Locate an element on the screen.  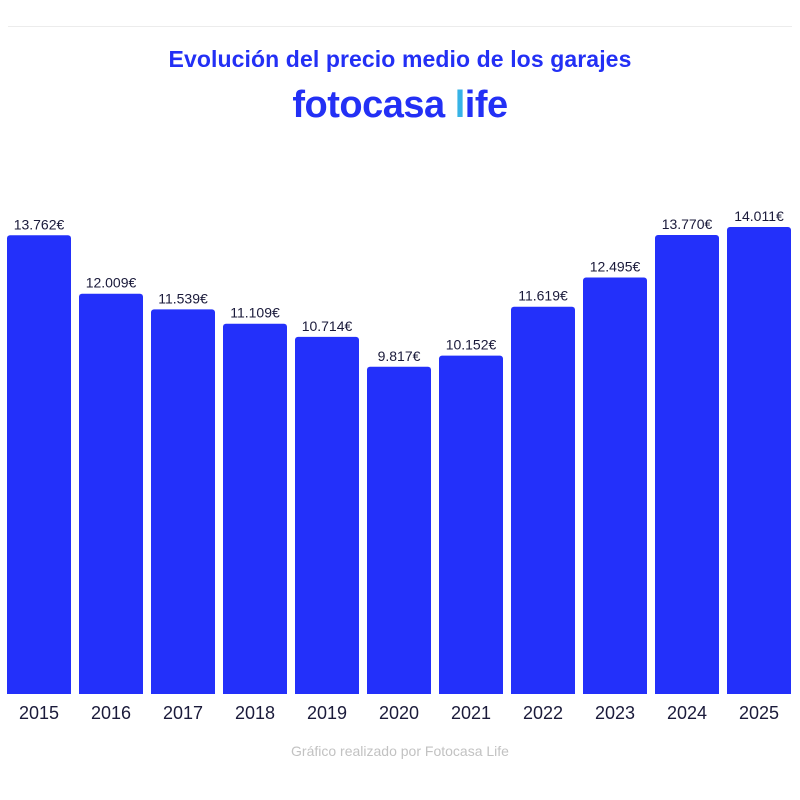
bar-2019 is located at coordinates (327, 517).